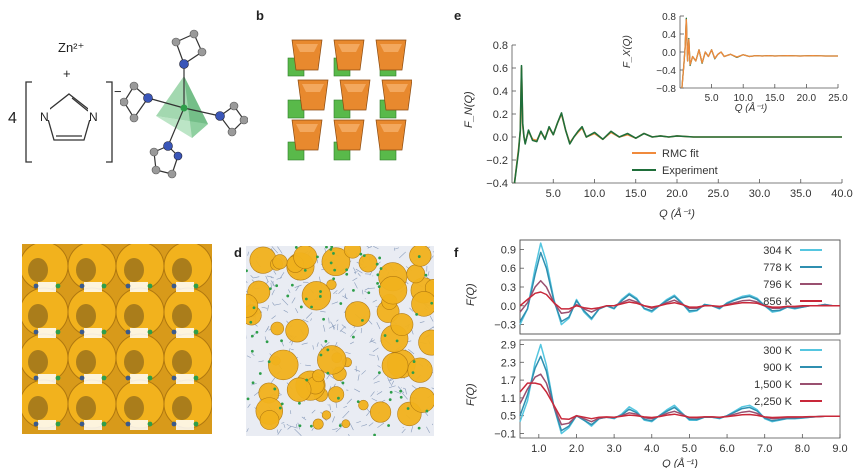 The width and height of the screenshot is (868, 468). What do you see at coordinates (777, 285) in the screenshot?
I see `legend-label: 796 K` at bounding box center [777, 285].